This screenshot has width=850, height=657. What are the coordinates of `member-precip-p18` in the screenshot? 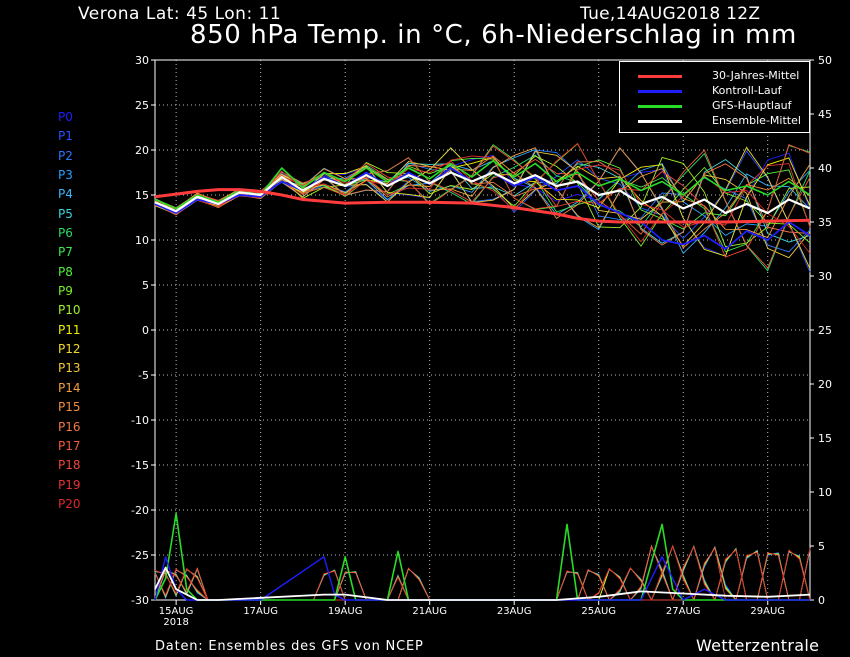 It's located at (482, 572).